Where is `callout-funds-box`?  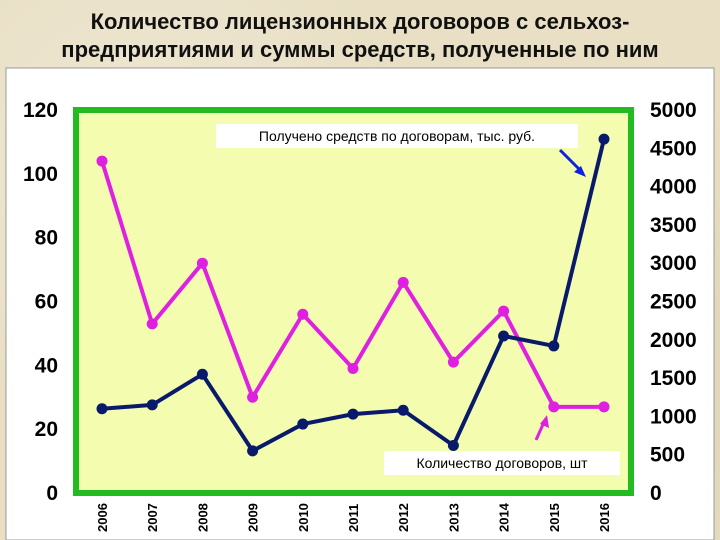
callout-funds-box is located at coordinates (397, 136).